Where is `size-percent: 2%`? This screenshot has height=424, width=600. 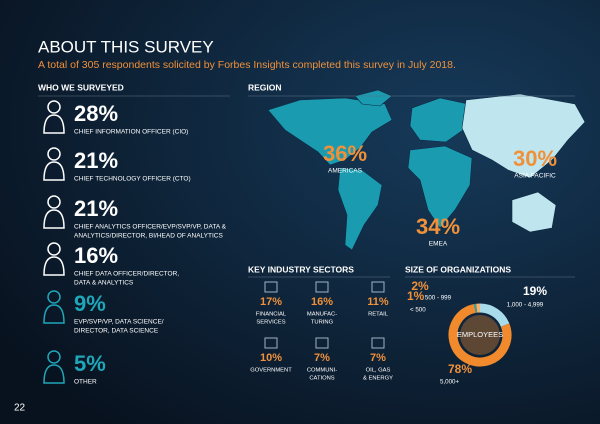 size-percent: 2% is located at coordinates (420, 286).